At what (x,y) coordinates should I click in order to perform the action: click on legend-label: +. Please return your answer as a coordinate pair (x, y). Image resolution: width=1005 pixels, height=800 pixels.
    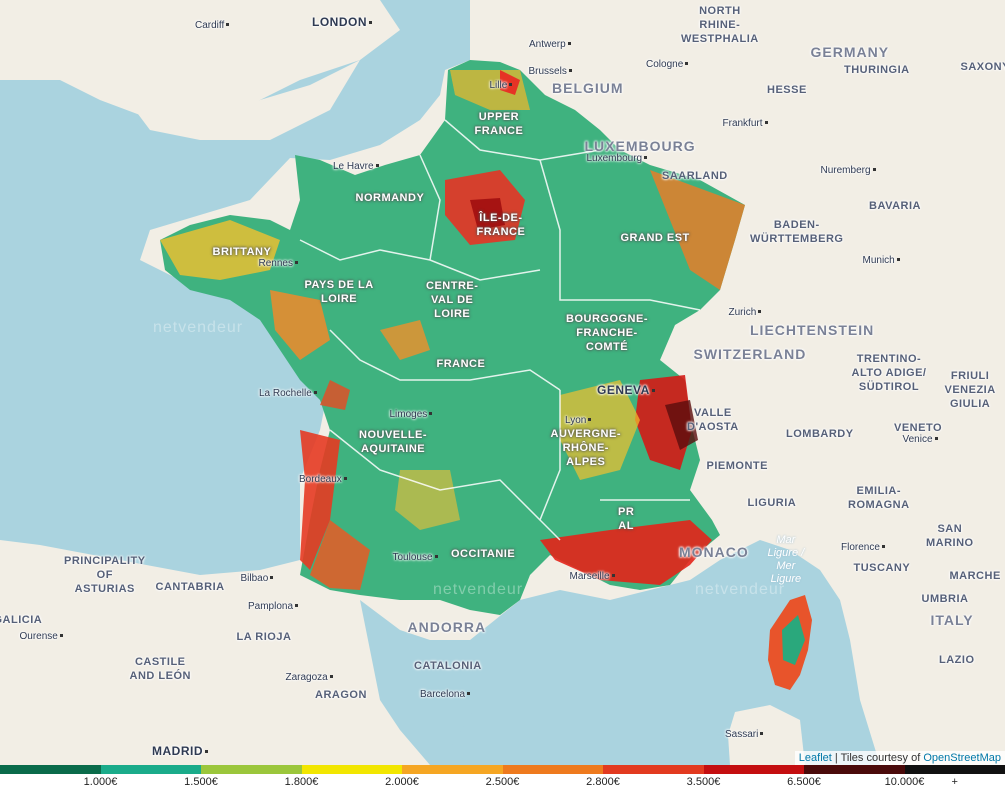
    Looking at the image, I should click on (954, 782).